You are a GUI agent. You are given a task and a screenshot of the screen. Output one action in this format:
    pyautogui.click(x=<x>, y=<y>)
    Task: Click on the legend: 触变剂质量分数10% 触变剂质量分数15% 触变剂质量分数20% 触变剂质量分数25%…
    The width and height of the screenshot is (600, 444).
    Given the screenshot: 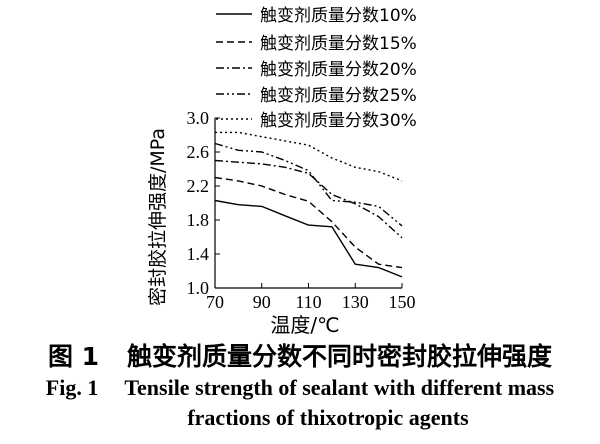 What is the action you would take?
    pyautogui.click(x=316, y=68)
    